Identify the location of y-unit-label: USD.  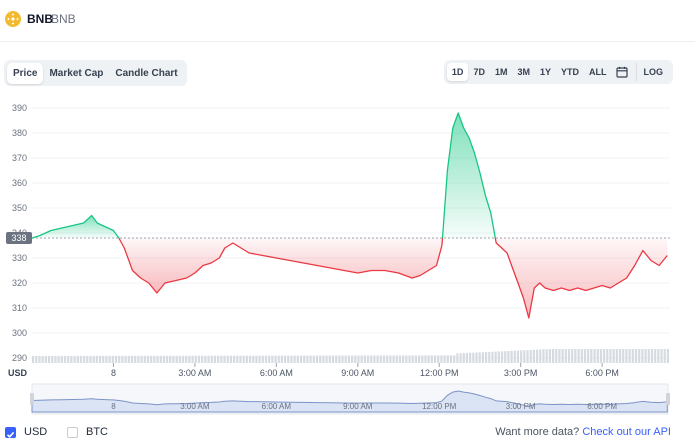
(18, 373).